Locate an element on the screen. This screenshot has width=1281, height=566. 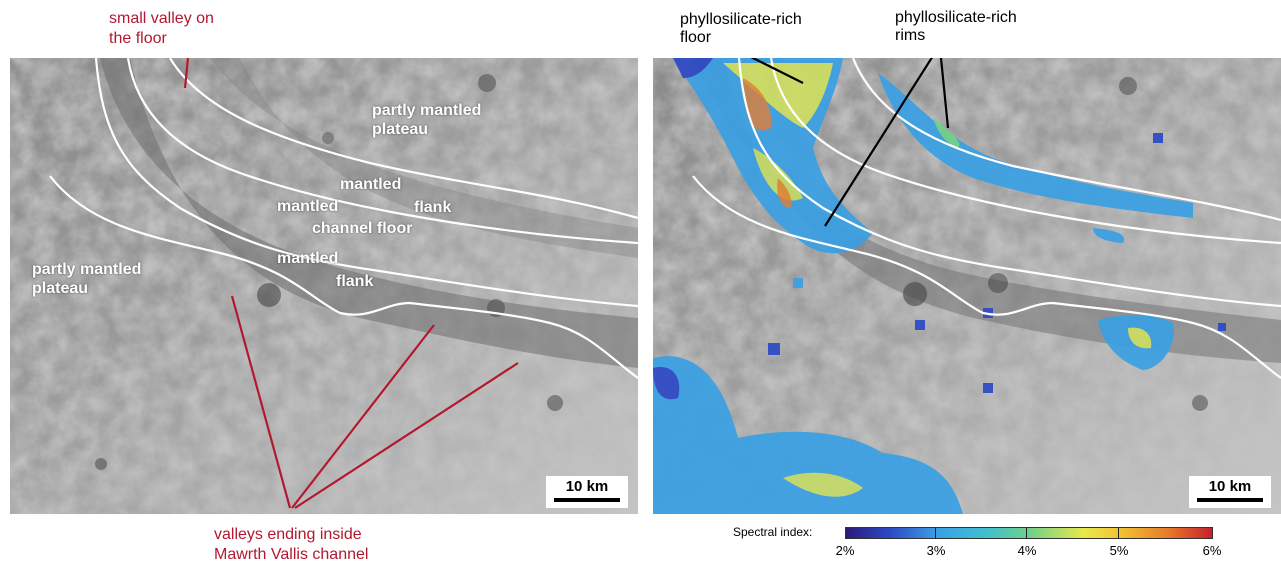
colorbar-tick-label-3: 3% is located at coordinates (936, 550).